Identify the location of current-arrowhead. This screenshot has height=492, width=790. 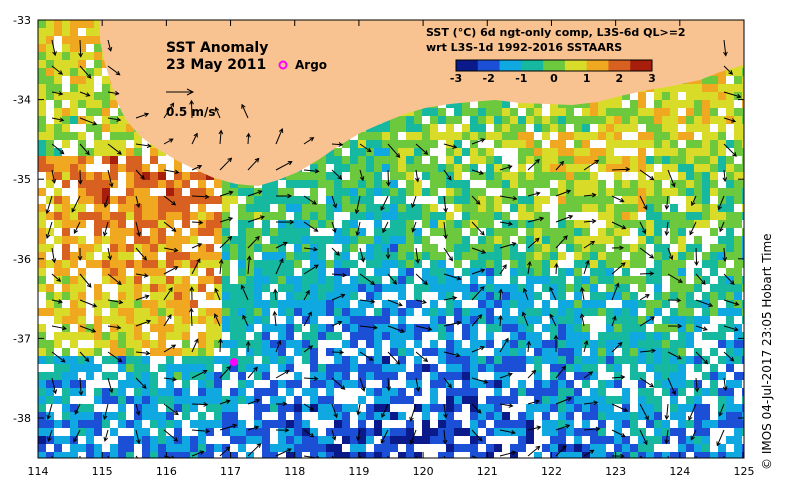
(87, 153).